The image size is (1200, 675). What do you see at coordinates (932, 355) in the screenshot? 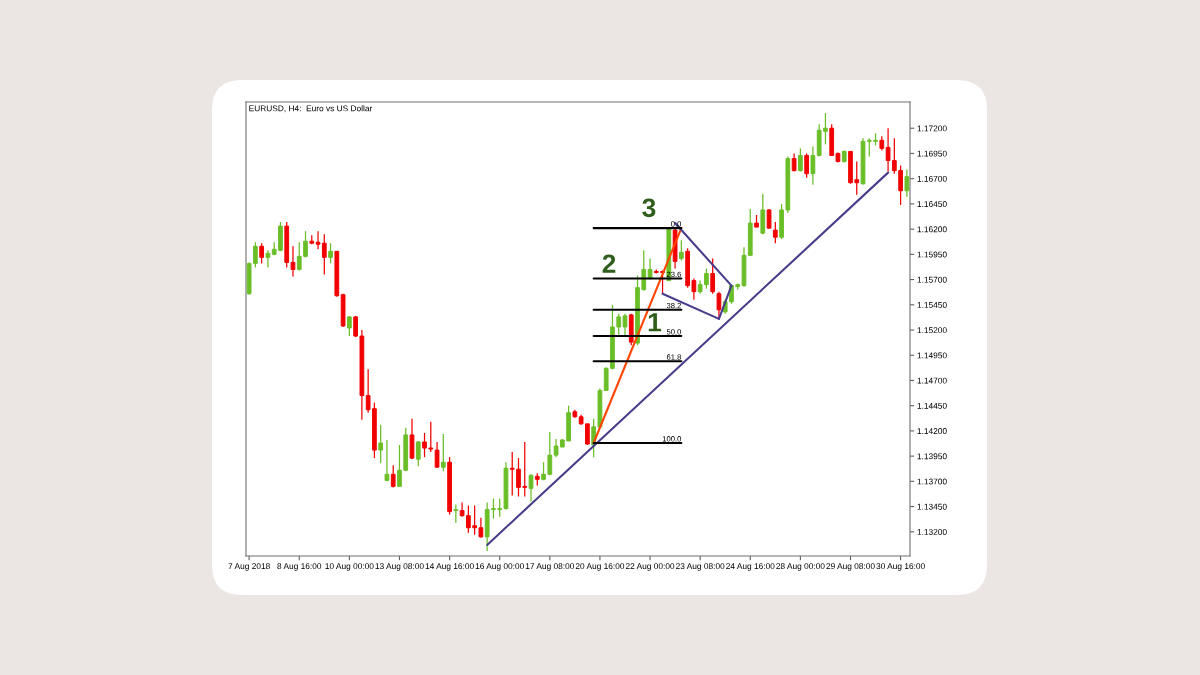
I see `y-tick-label: 1.14950` at bounding box center [932, 355].